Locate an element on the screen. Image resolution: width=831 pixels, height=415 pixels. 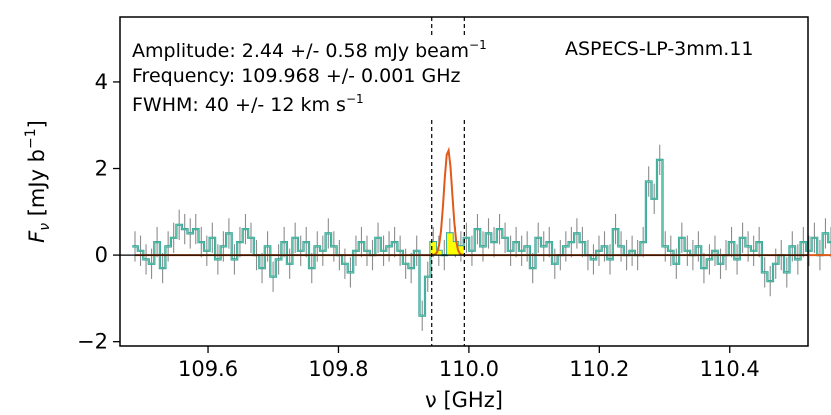
x-axis-label: ν [GHz] is located at coordinates (464, 400).